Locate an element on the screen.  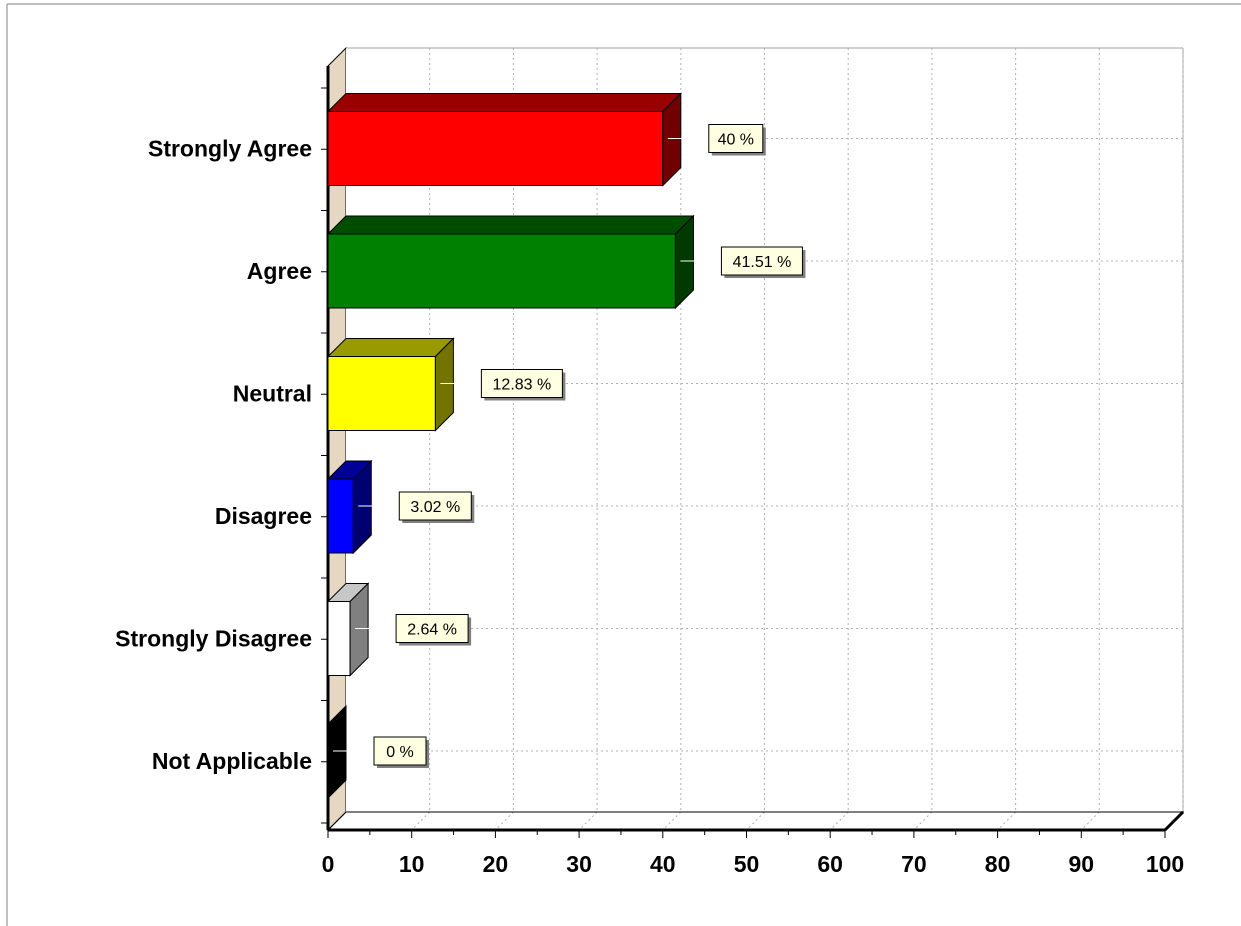
bar-agree: 41.51 % is located at coordinates (566, 262).